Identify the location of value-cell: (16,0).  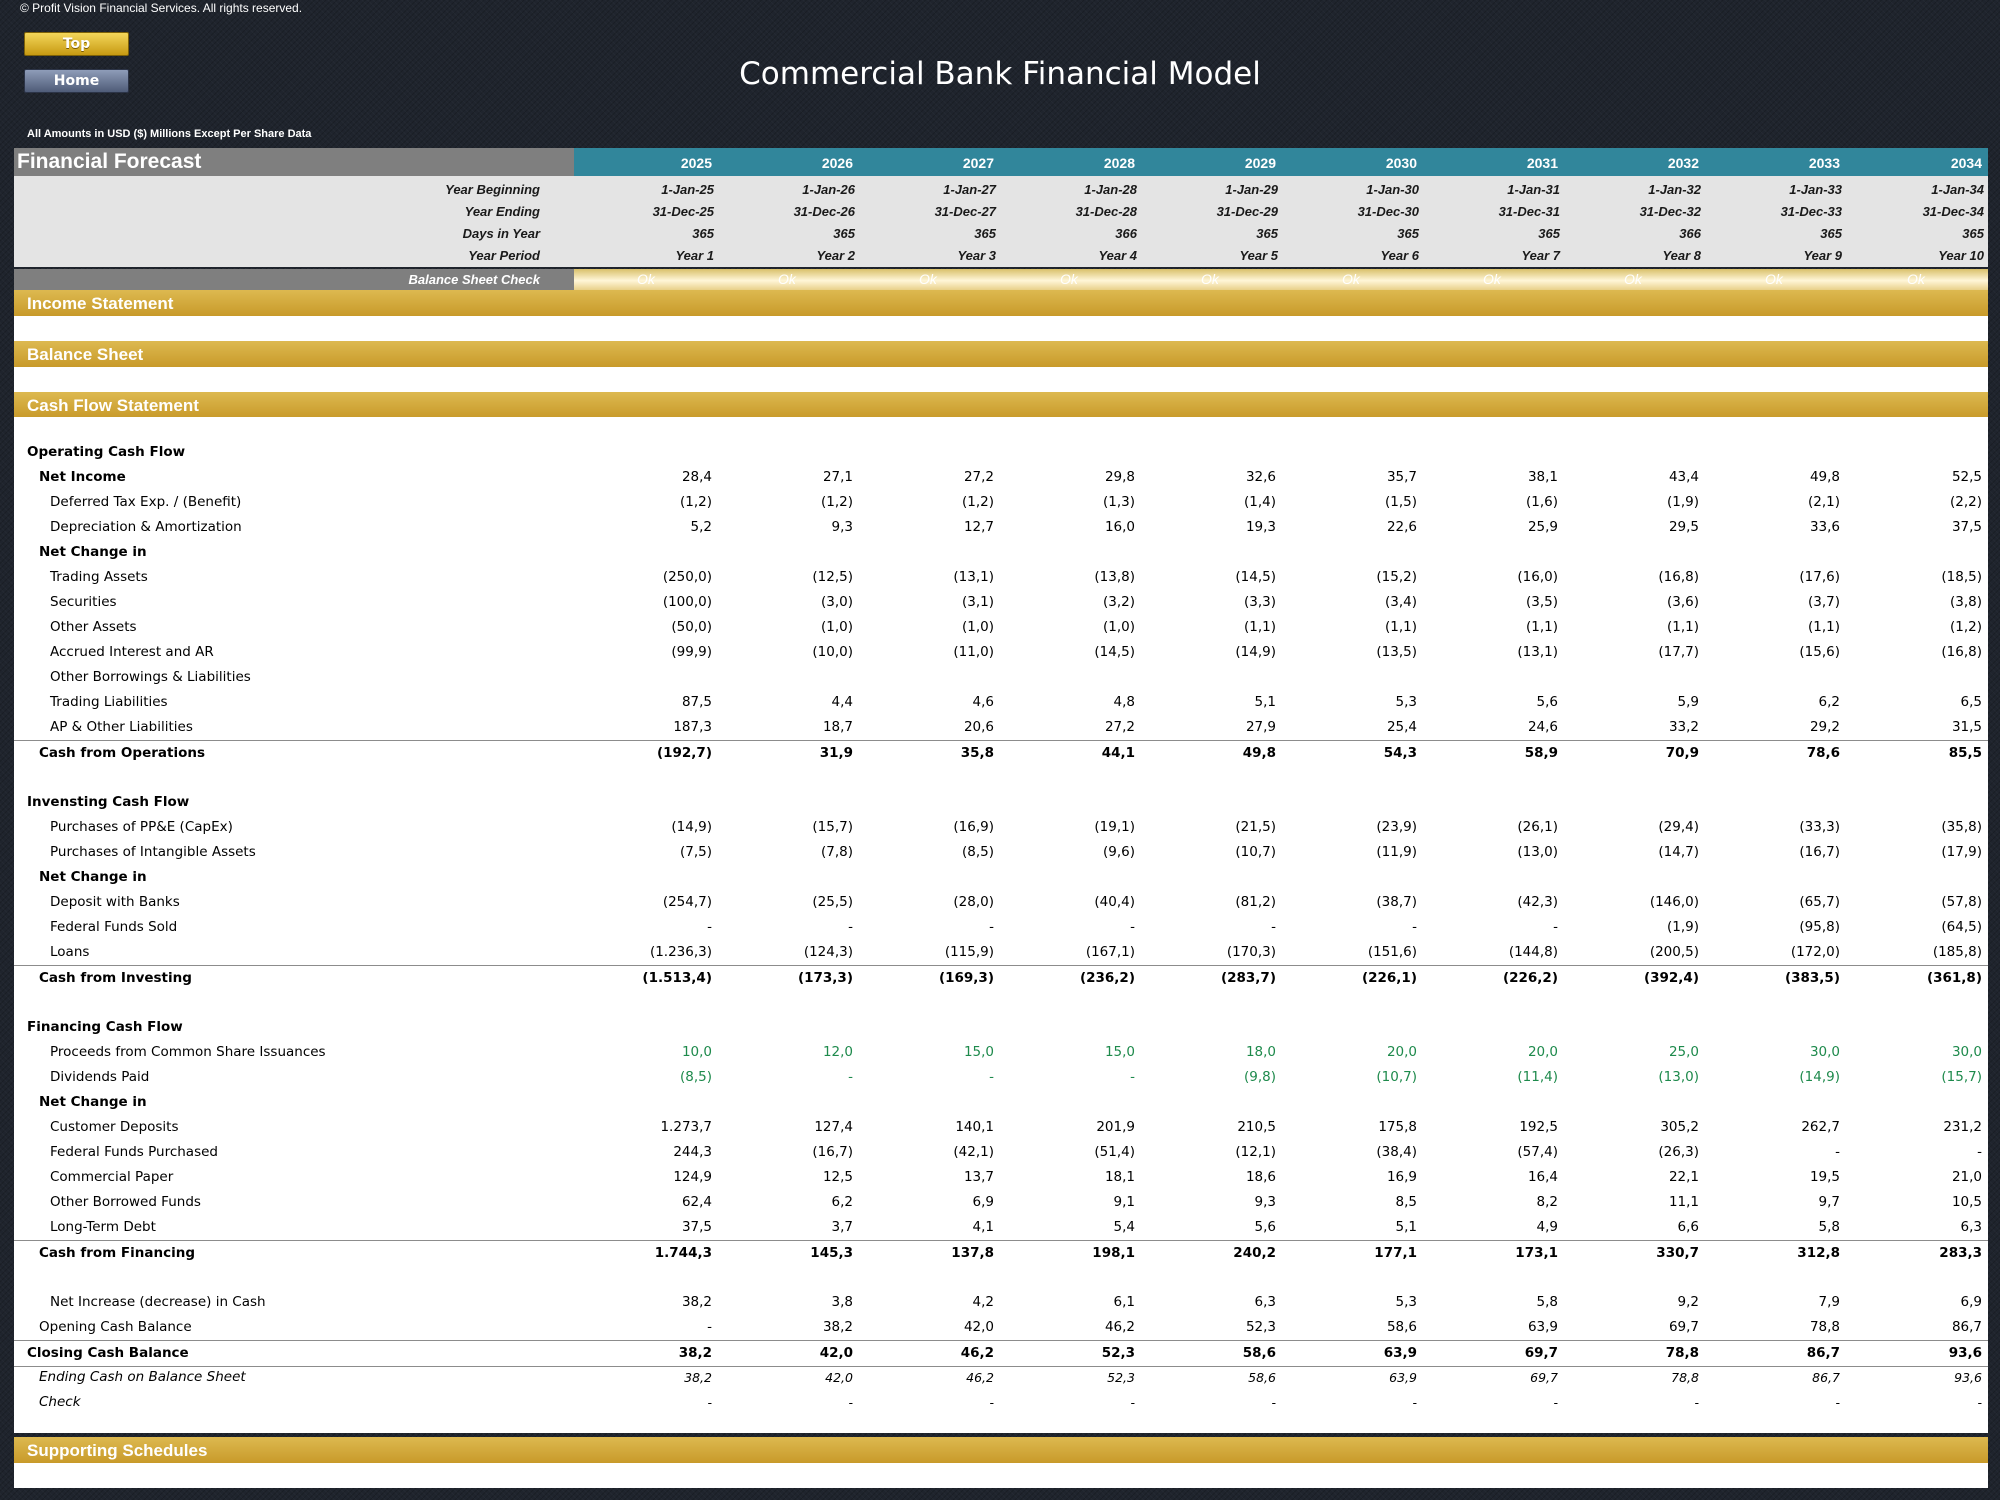
(1537, 577).